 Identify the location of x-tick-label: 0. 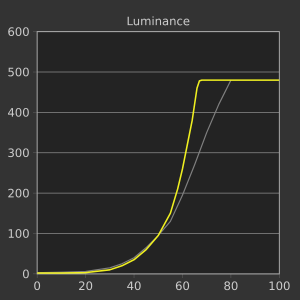
(37, 285).